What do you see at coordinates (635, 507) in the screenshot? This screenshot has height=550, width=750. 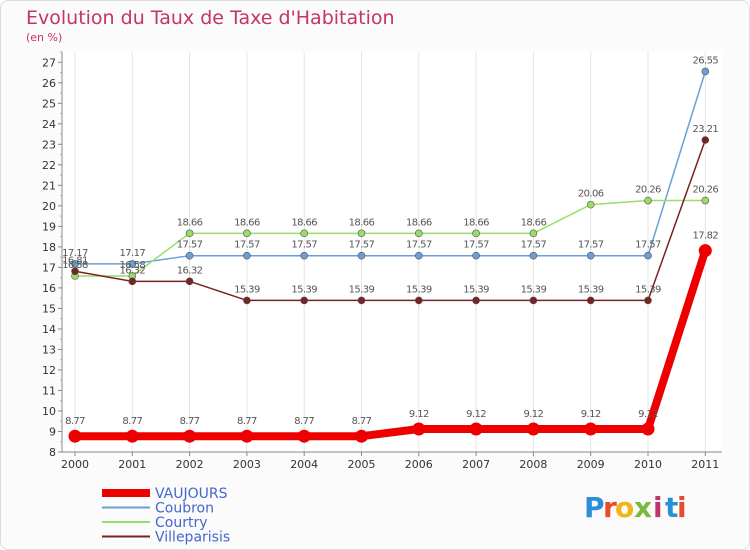 I see `proxiti-logo: Pro x i ti` at bounding box center [635, 507].